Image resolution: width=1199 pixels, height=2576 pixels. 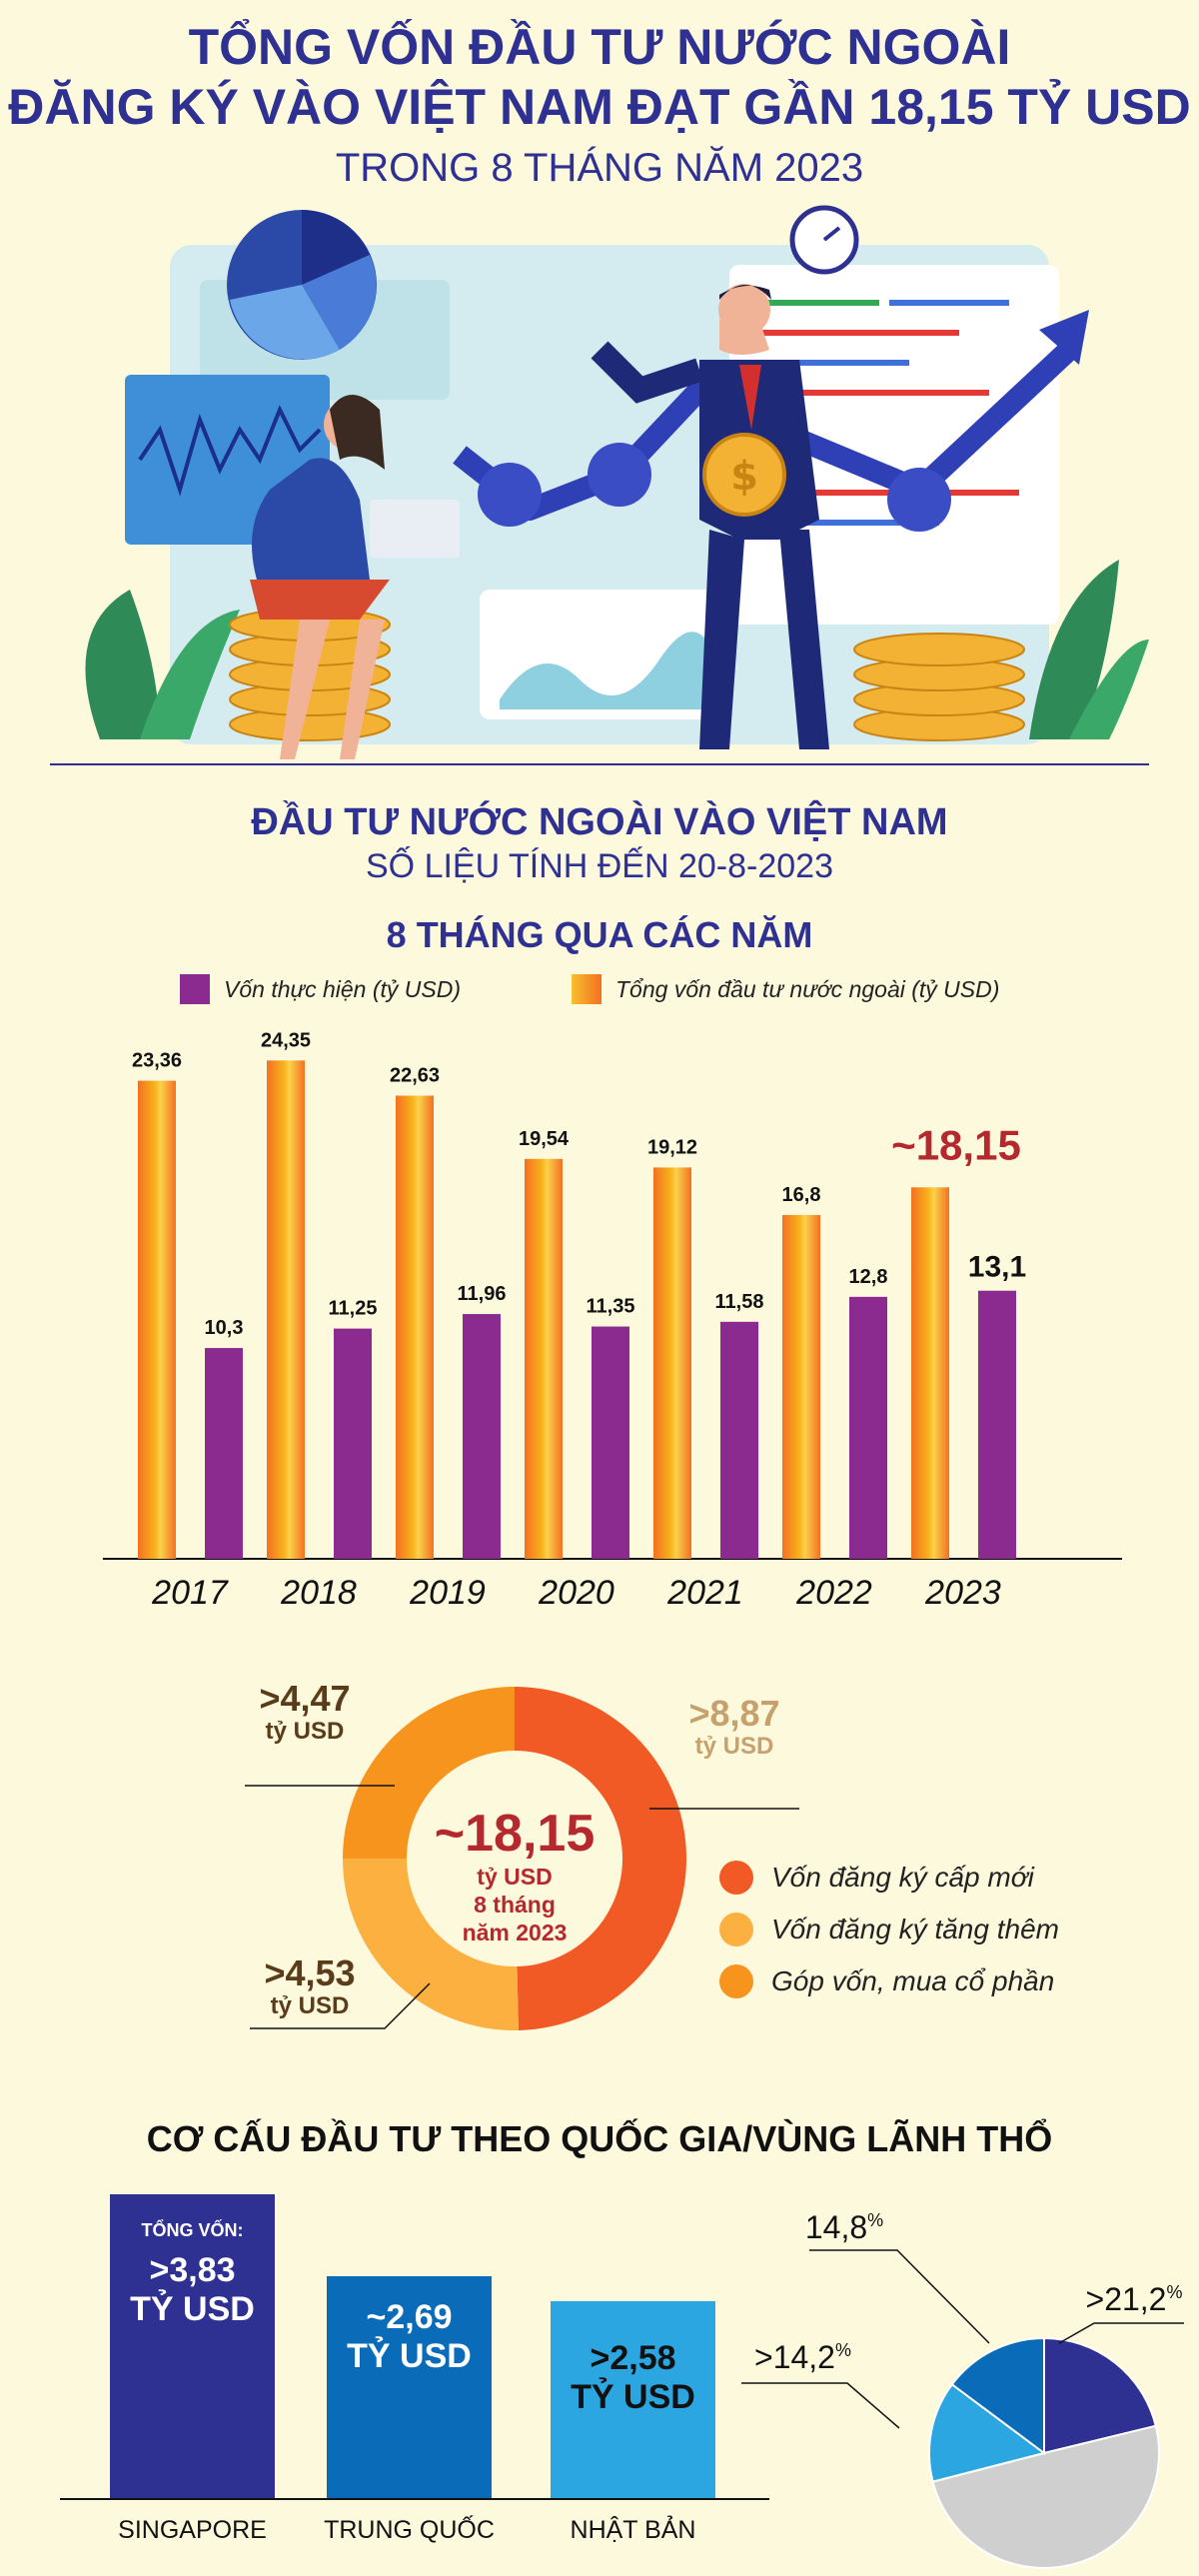 I want to click on x-tick-label: 2018, so click(x=318, y=1593).